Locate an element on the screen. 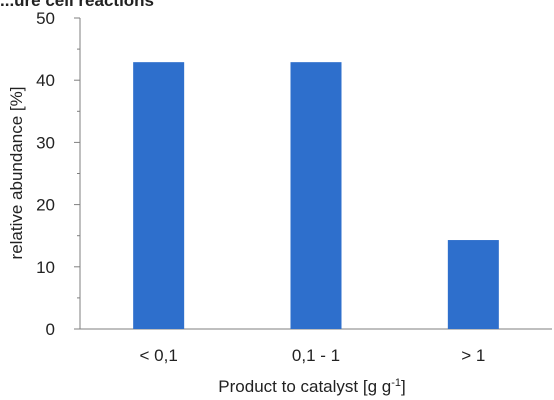 This screenshot has height=400, width=554. x-axis-title-main: Product to catalyst [g g is located at coordinates (304, 386).